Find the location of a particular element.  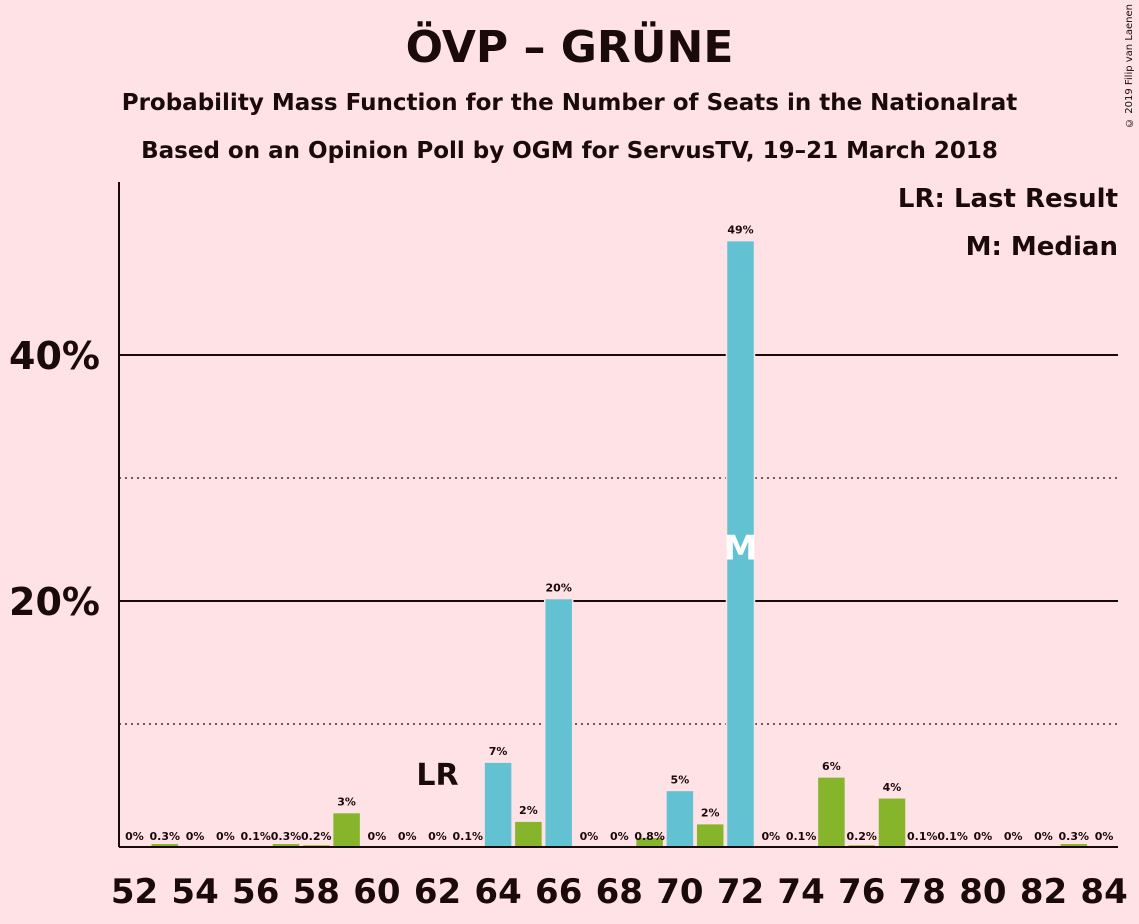

x-tick-label: 78 is located at coordinates (922, 892).